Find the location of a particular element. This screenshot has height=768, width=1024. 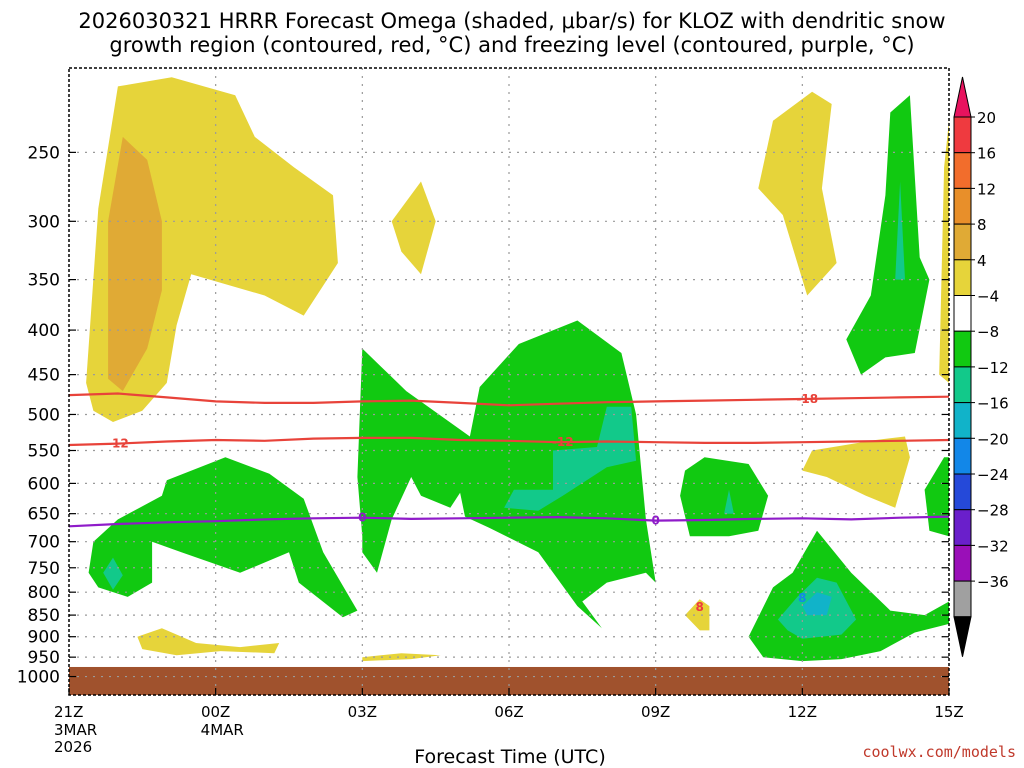

y-tick-label-800: 800 is located at coordinates (44, 593).